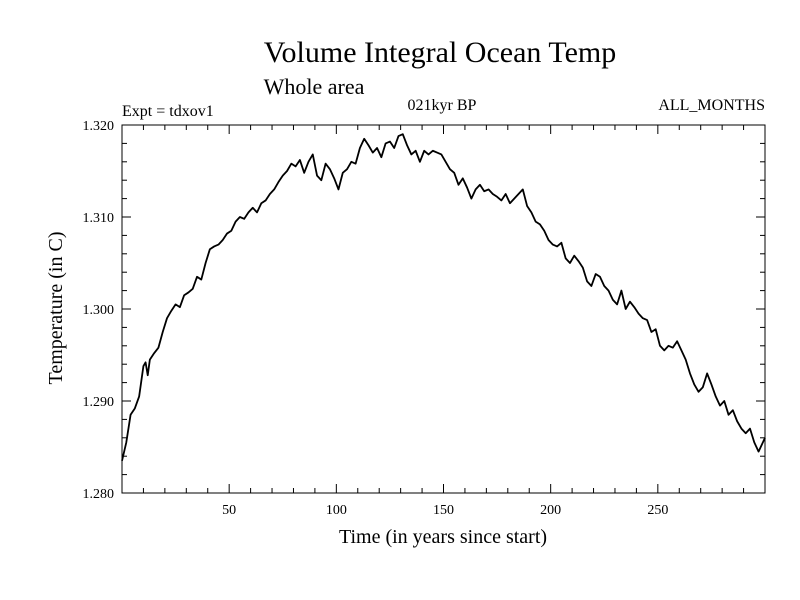 The height and width of the screenshot is (600, 800). I want to click on y-tick-label: 1.300, so click(99, 310).